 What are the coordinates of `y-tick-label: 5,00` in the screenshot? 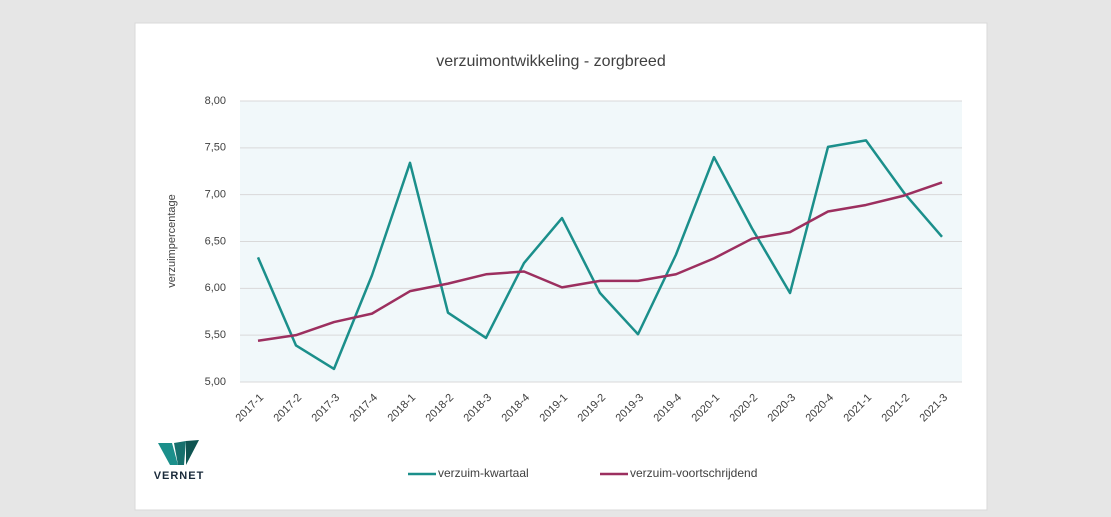 It's located at (215, 382).